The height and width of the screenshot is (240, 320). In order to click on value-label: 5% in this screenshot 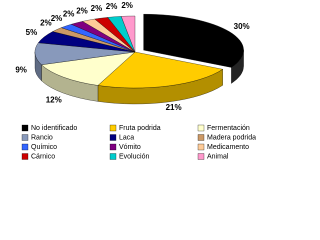, I will do `click(32, 32)`.